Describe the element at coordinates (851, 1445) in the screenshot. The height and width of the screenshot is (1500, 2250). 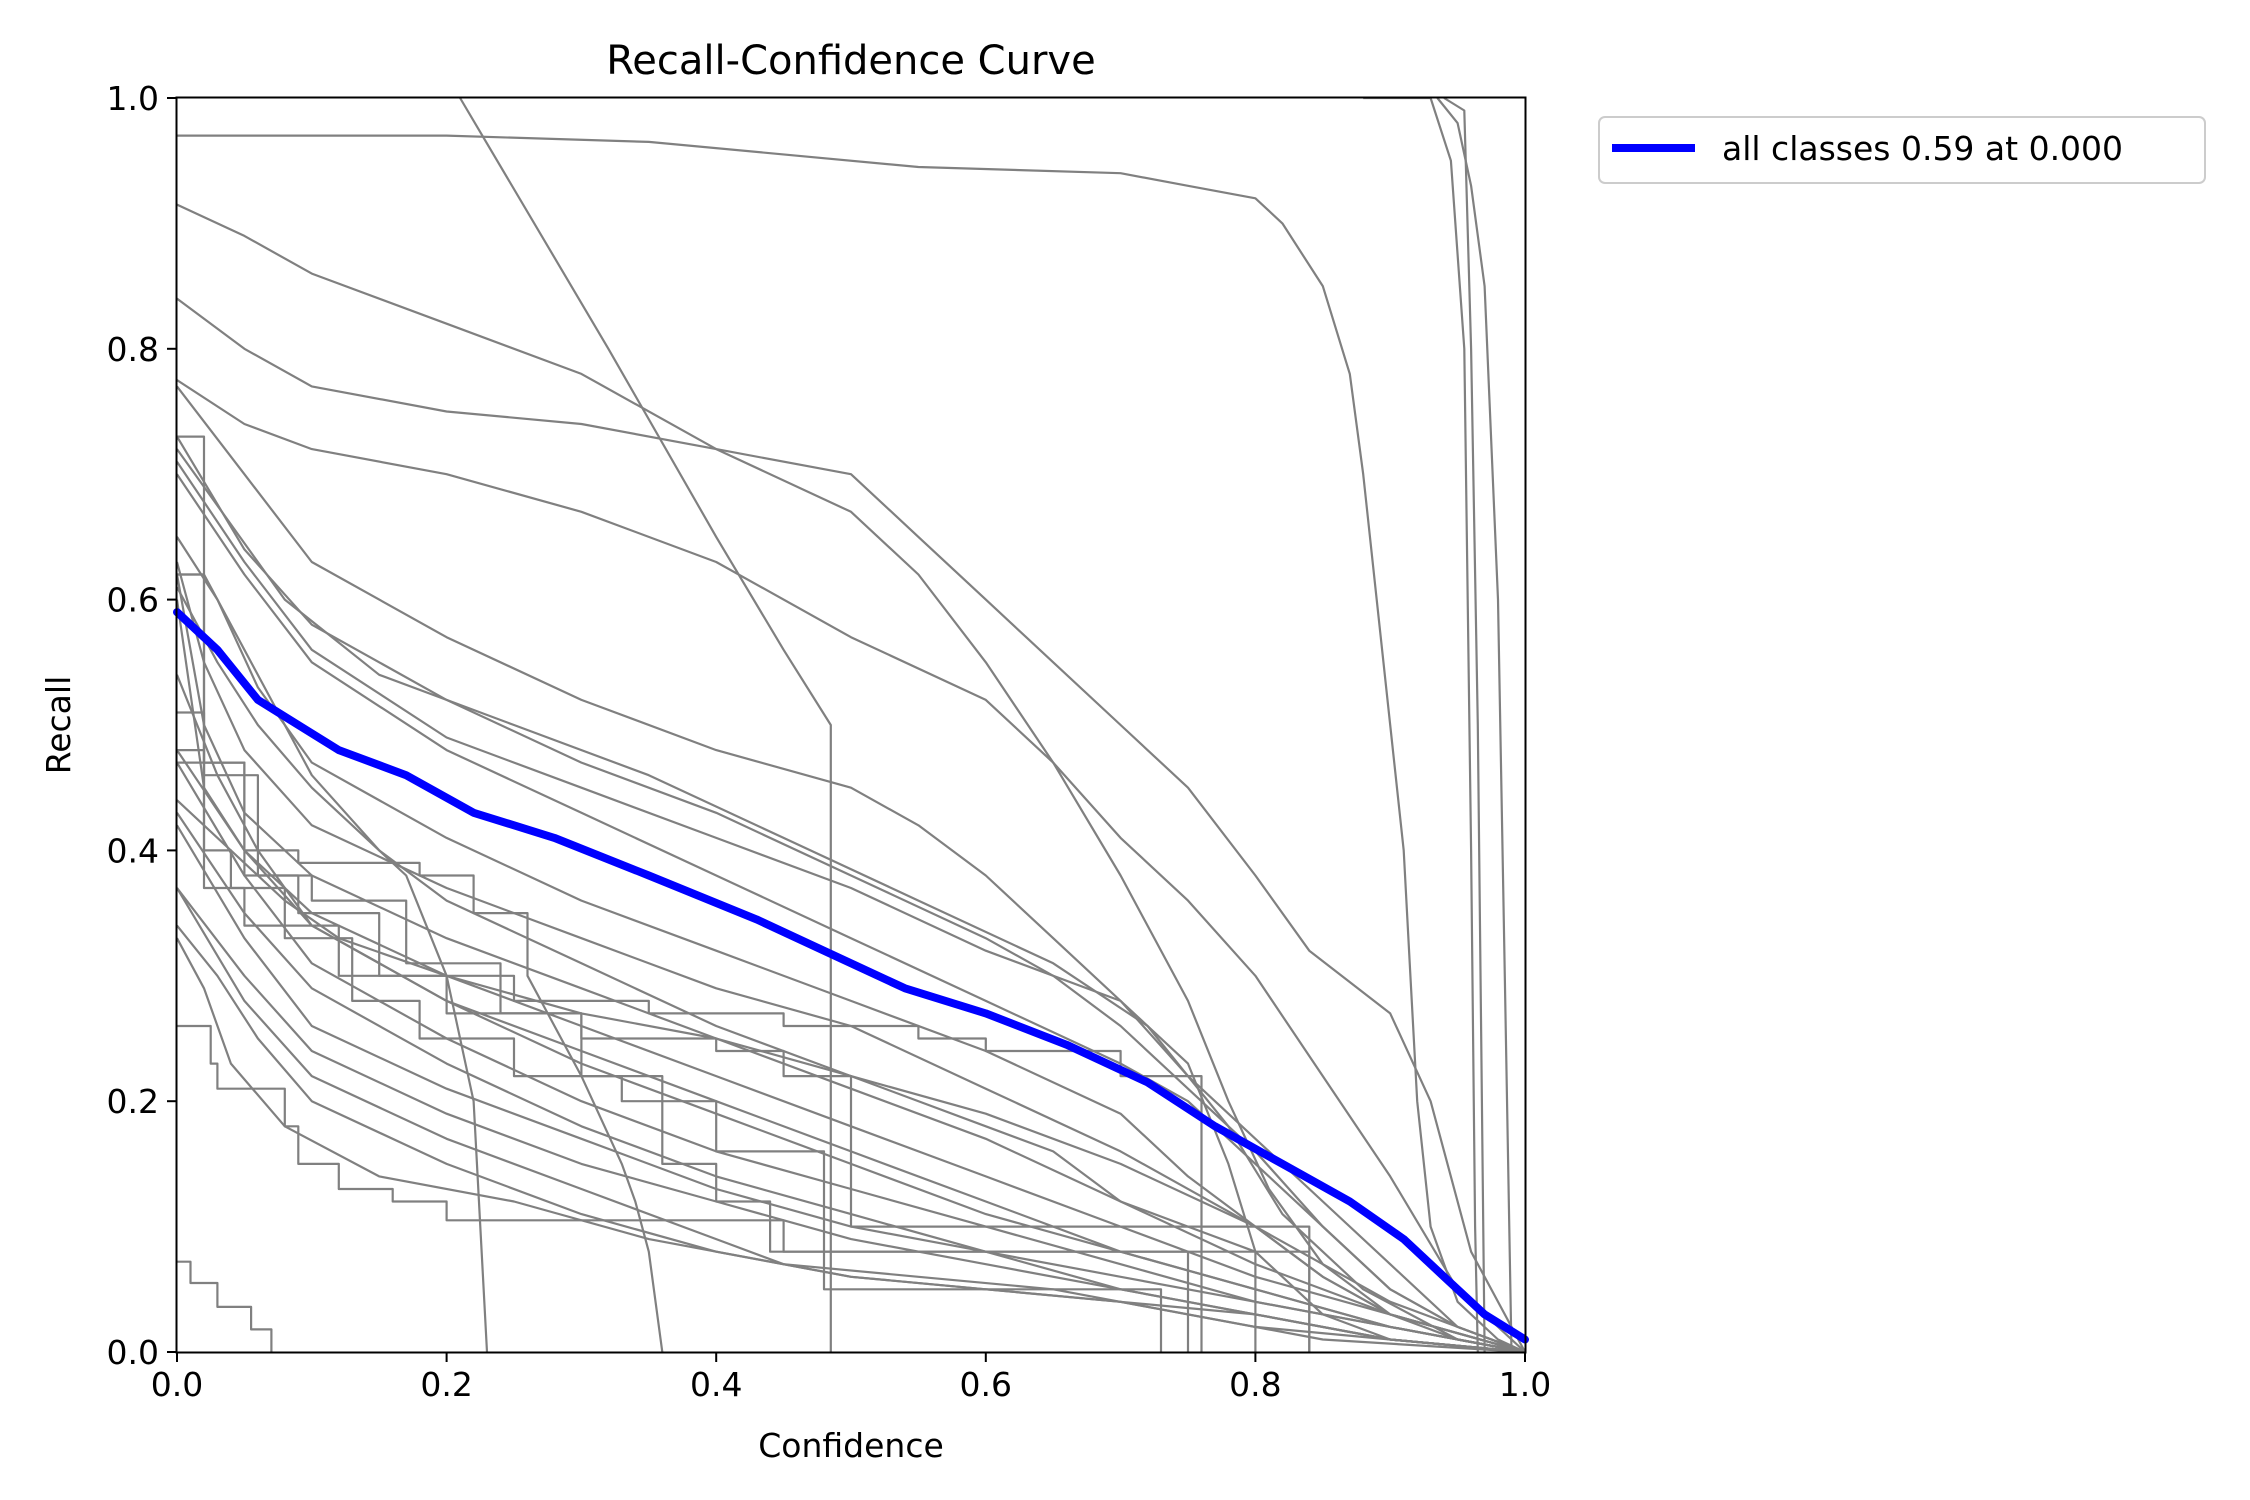
I see `x-axis-title: Confidence` at that location.